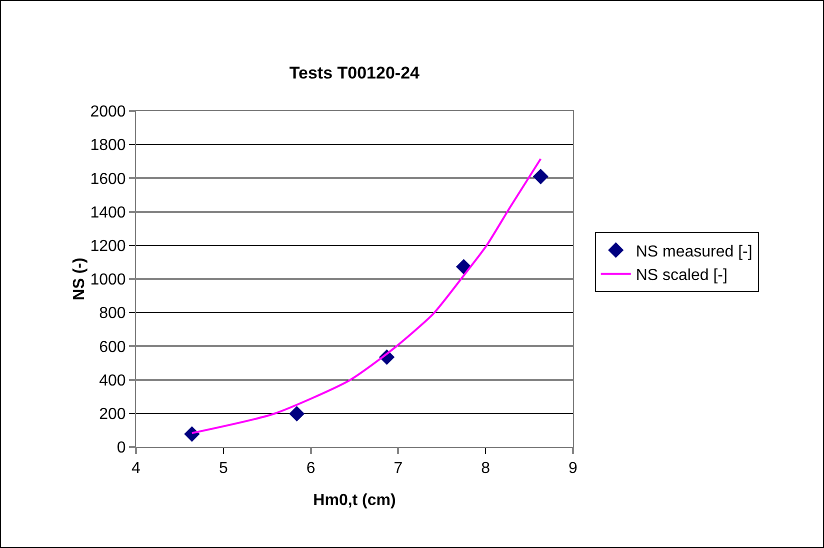 This screenshot has height=548, width=824. What do you see at coordinates (354, 500) in the screenshot?
I see `x-axis-title: Hm0,t (cm)` at bounding box center [354, 500].